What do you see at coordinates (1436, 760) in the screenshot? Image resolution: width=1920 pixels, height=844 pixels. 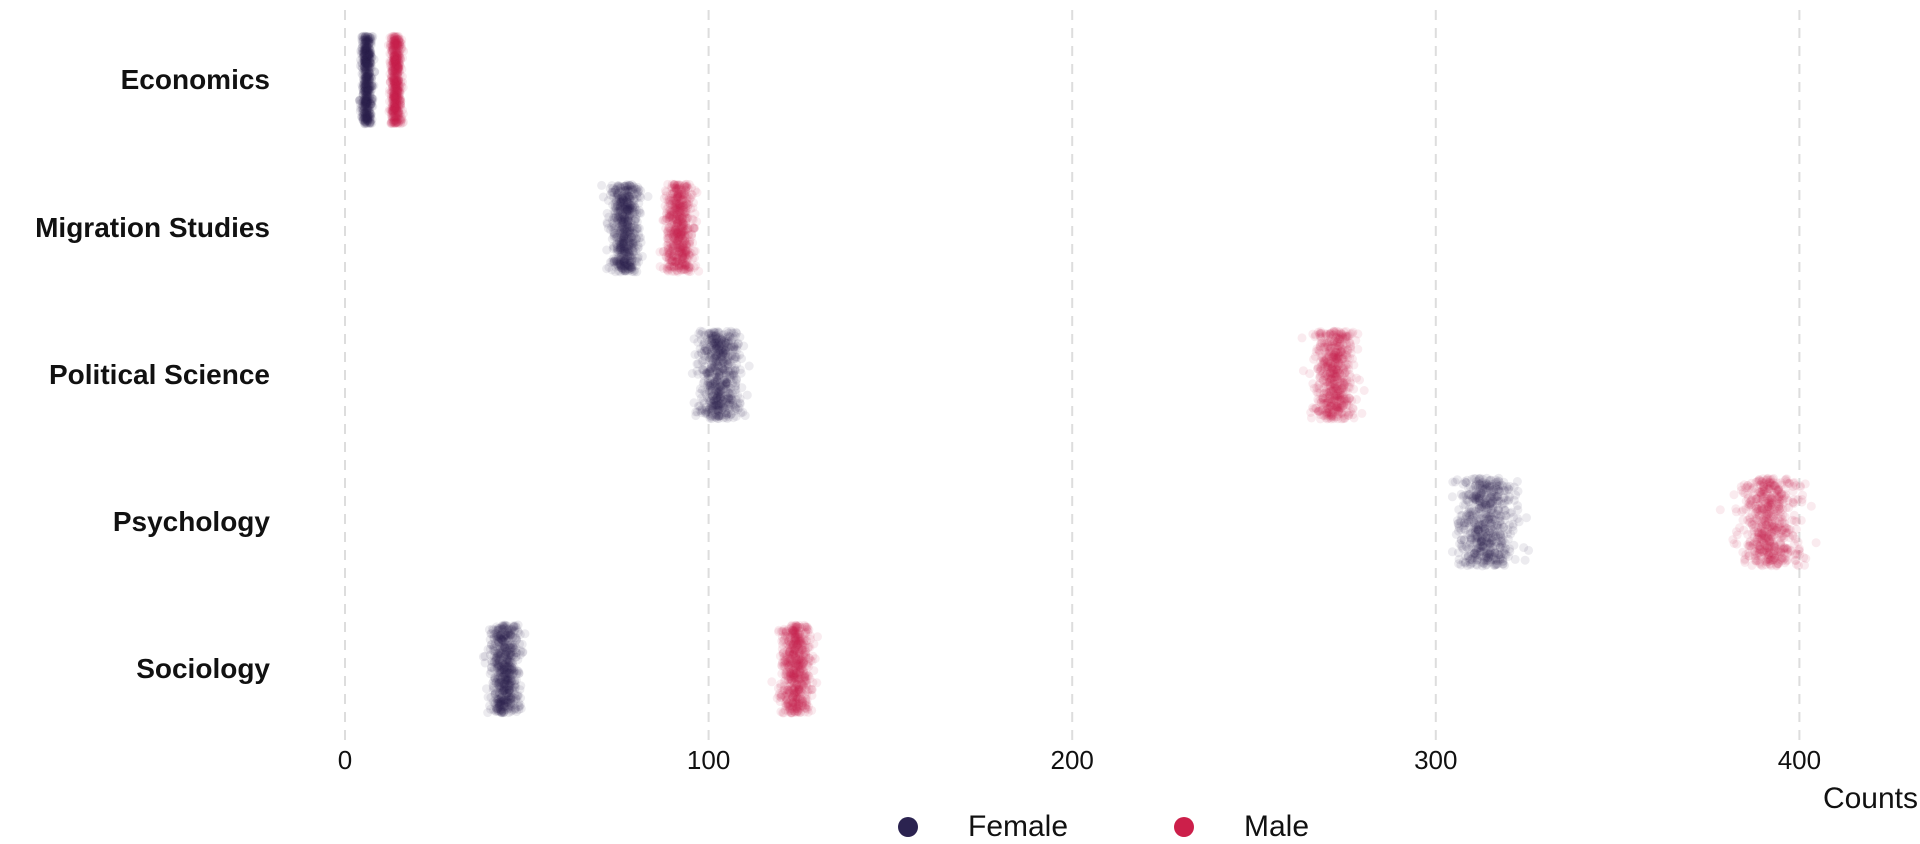 I see `x-tick-label: 300` at bounding box center [1436, 760].